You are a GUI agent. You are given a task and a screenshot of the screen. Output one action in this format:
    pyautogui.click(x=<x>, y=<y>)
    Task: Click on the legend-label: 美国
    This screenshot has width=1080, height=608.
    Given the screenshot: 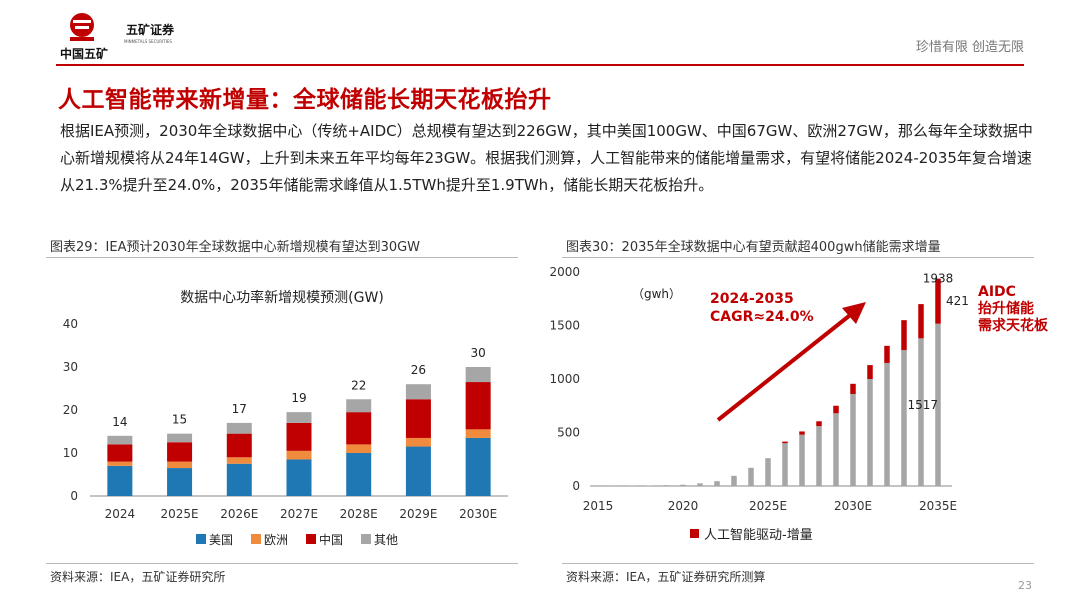 What is the action you would take?
    pyautogui.click(x=221, y=540)
    